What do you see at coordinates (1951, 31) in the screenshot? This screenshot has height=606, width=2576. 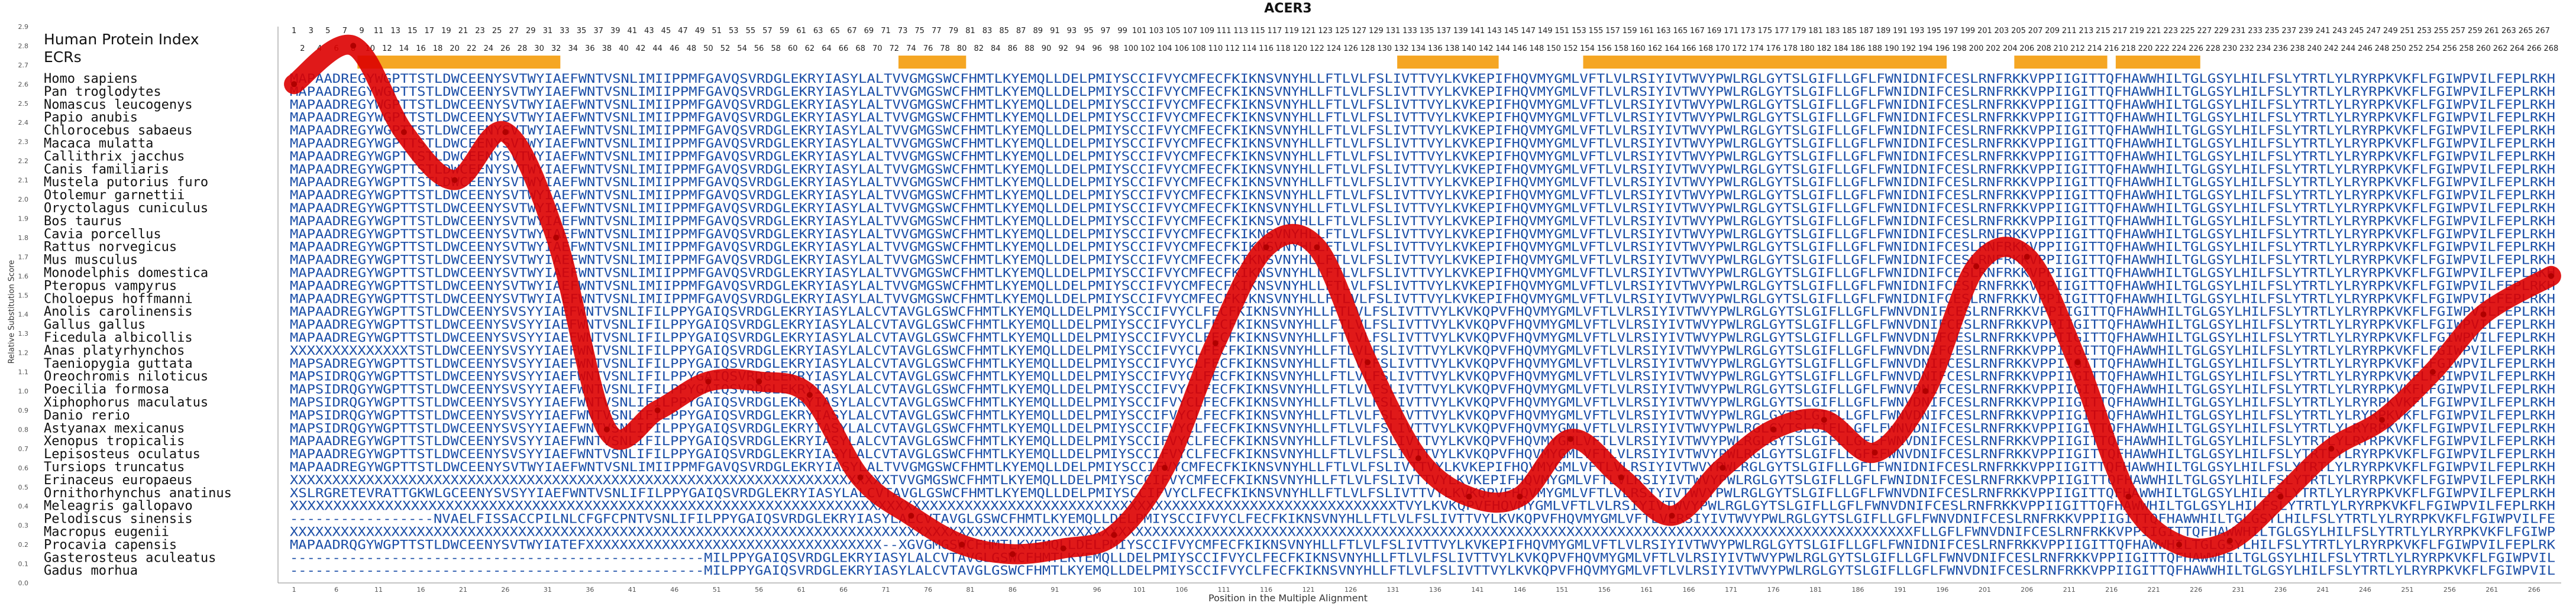 I see `position-index-label: 197` at bounding box center [1951, 31].